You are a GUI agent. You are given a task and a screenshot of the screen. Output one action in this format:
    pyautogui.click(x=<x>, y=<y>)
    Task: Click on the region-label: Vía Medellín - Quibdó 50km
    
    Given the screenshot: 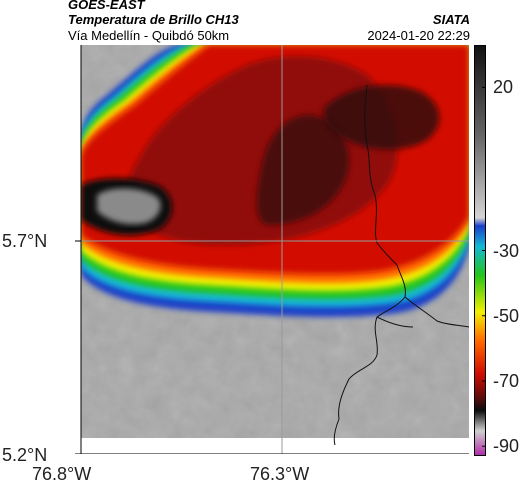 What is the action you would take?
    pyautogui.click(x=149, y=35)
    